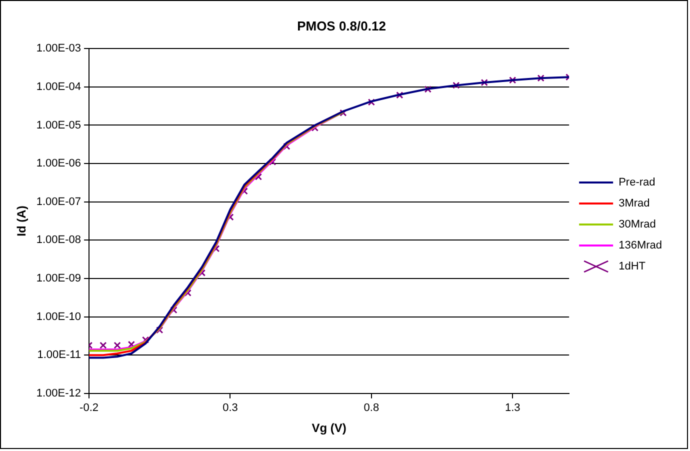  What do you see at coordinates (21, 221) in the screenshot?
I see `y-axis-title: Id (A)` at bounding box center [21, 221].